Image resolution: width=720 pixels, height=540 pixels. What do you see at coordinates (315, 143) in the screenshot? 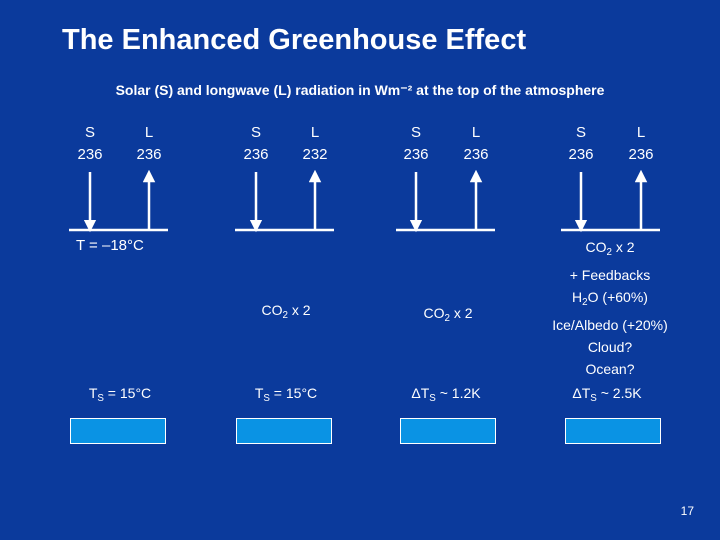
I see `col2-l-label: L 232` at bounding box center [315, 143].